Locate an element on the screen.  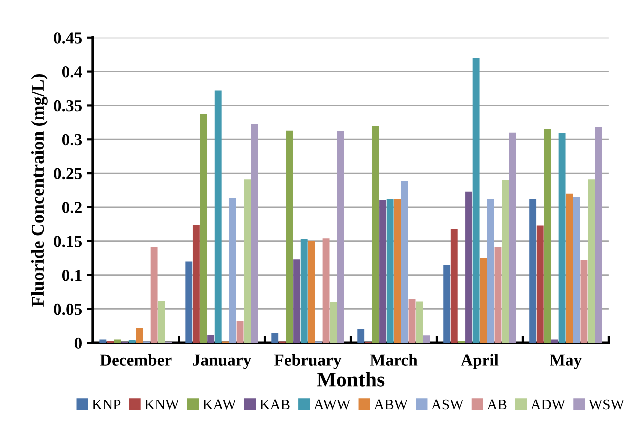
y-tick-label: 0.1 is located at coordinates (72, 276).